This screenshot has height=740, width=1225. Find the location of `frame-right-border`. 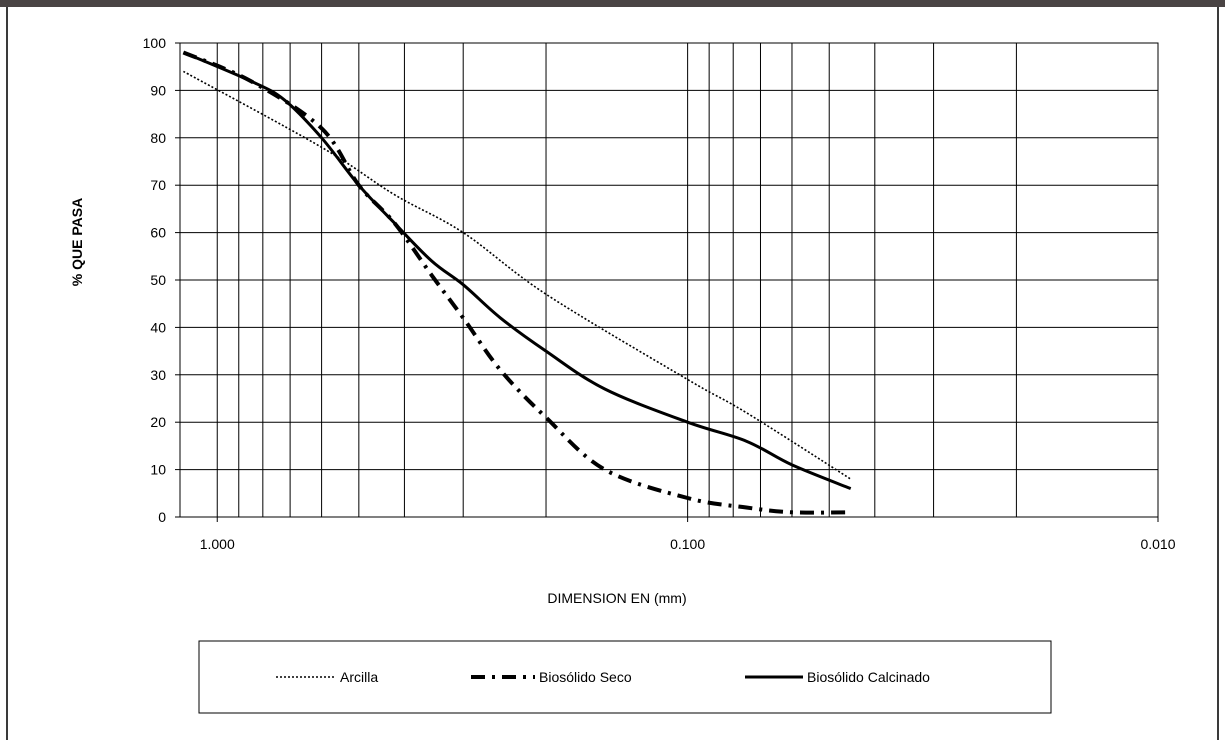

frame-right-border is located at coordinates (1218, 373).